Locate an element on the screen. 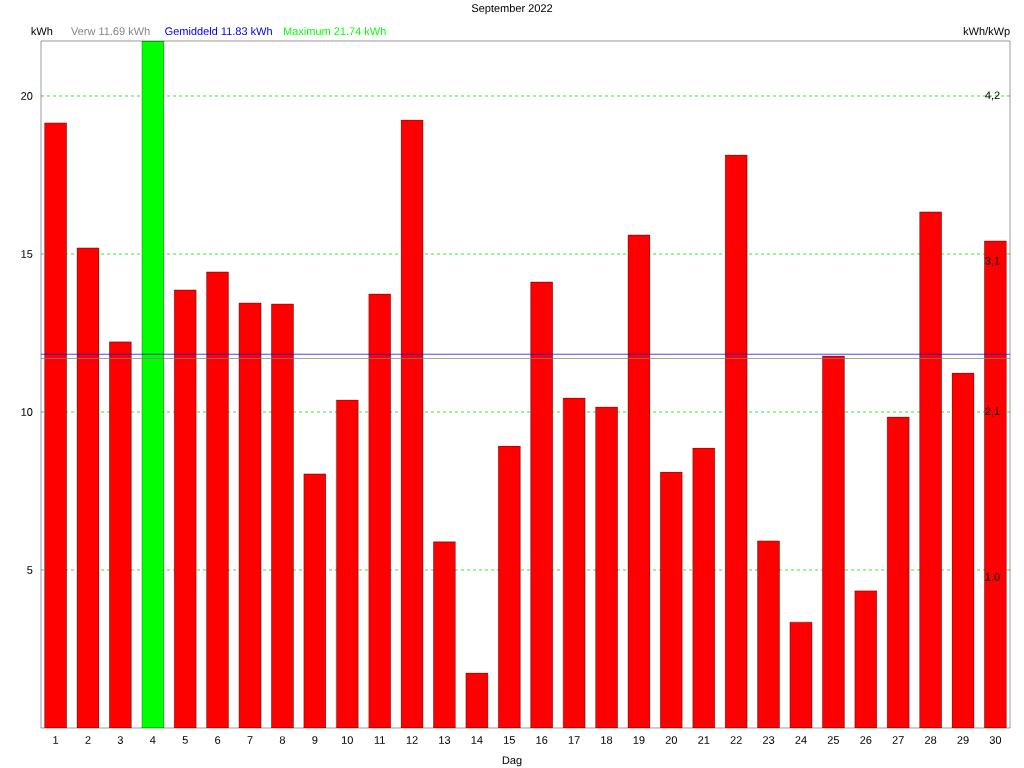 The width and height of the screenshot is (1024, 768). y2-tick-label: 3,1 is located at coordinates (992, 261).